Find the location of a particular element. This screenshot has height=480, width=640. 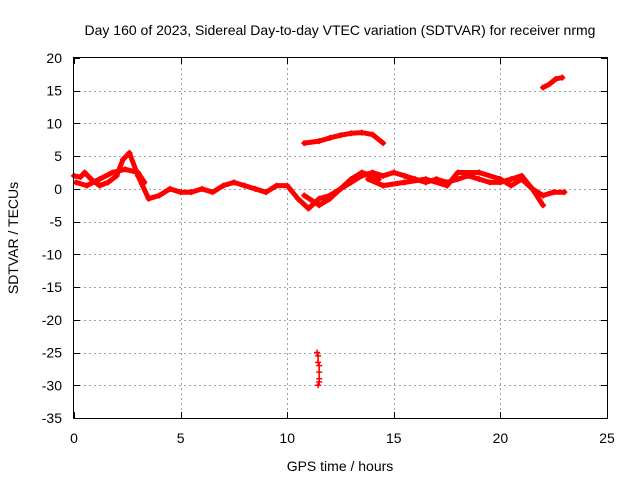

series-track-g is located at coordinates (318, 369).